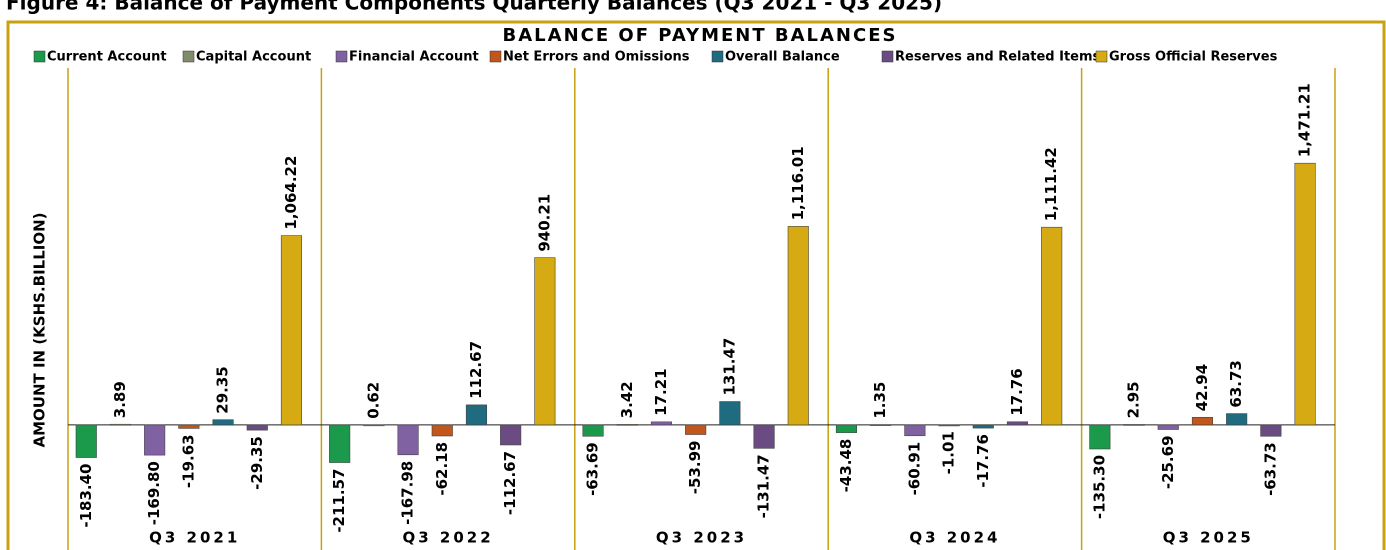 Image resolution: width=1386 pixels, height=550 pixels. What do you see at coordinates (544, 223) in the screenshot?
I see `value-label: 940.21` at bounding box center [544, 223].